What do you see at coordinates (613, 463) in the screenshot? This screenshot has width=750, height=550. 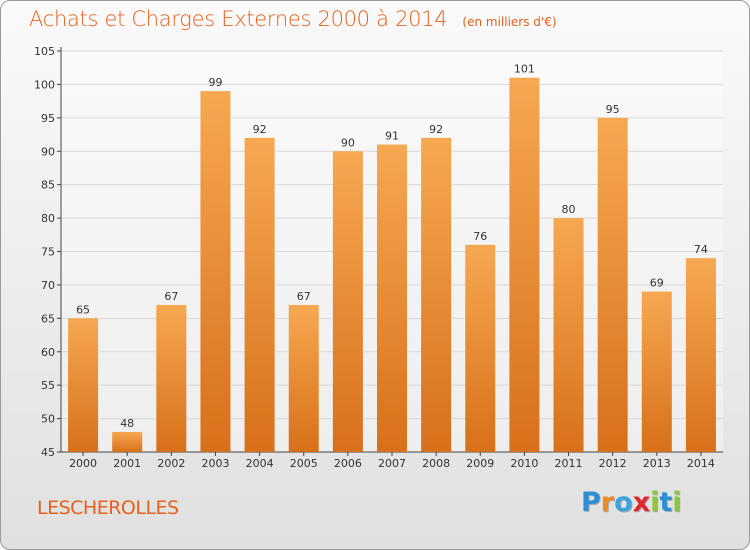 I see `x-tick-label: 2012` at bounding box center [613, 463].